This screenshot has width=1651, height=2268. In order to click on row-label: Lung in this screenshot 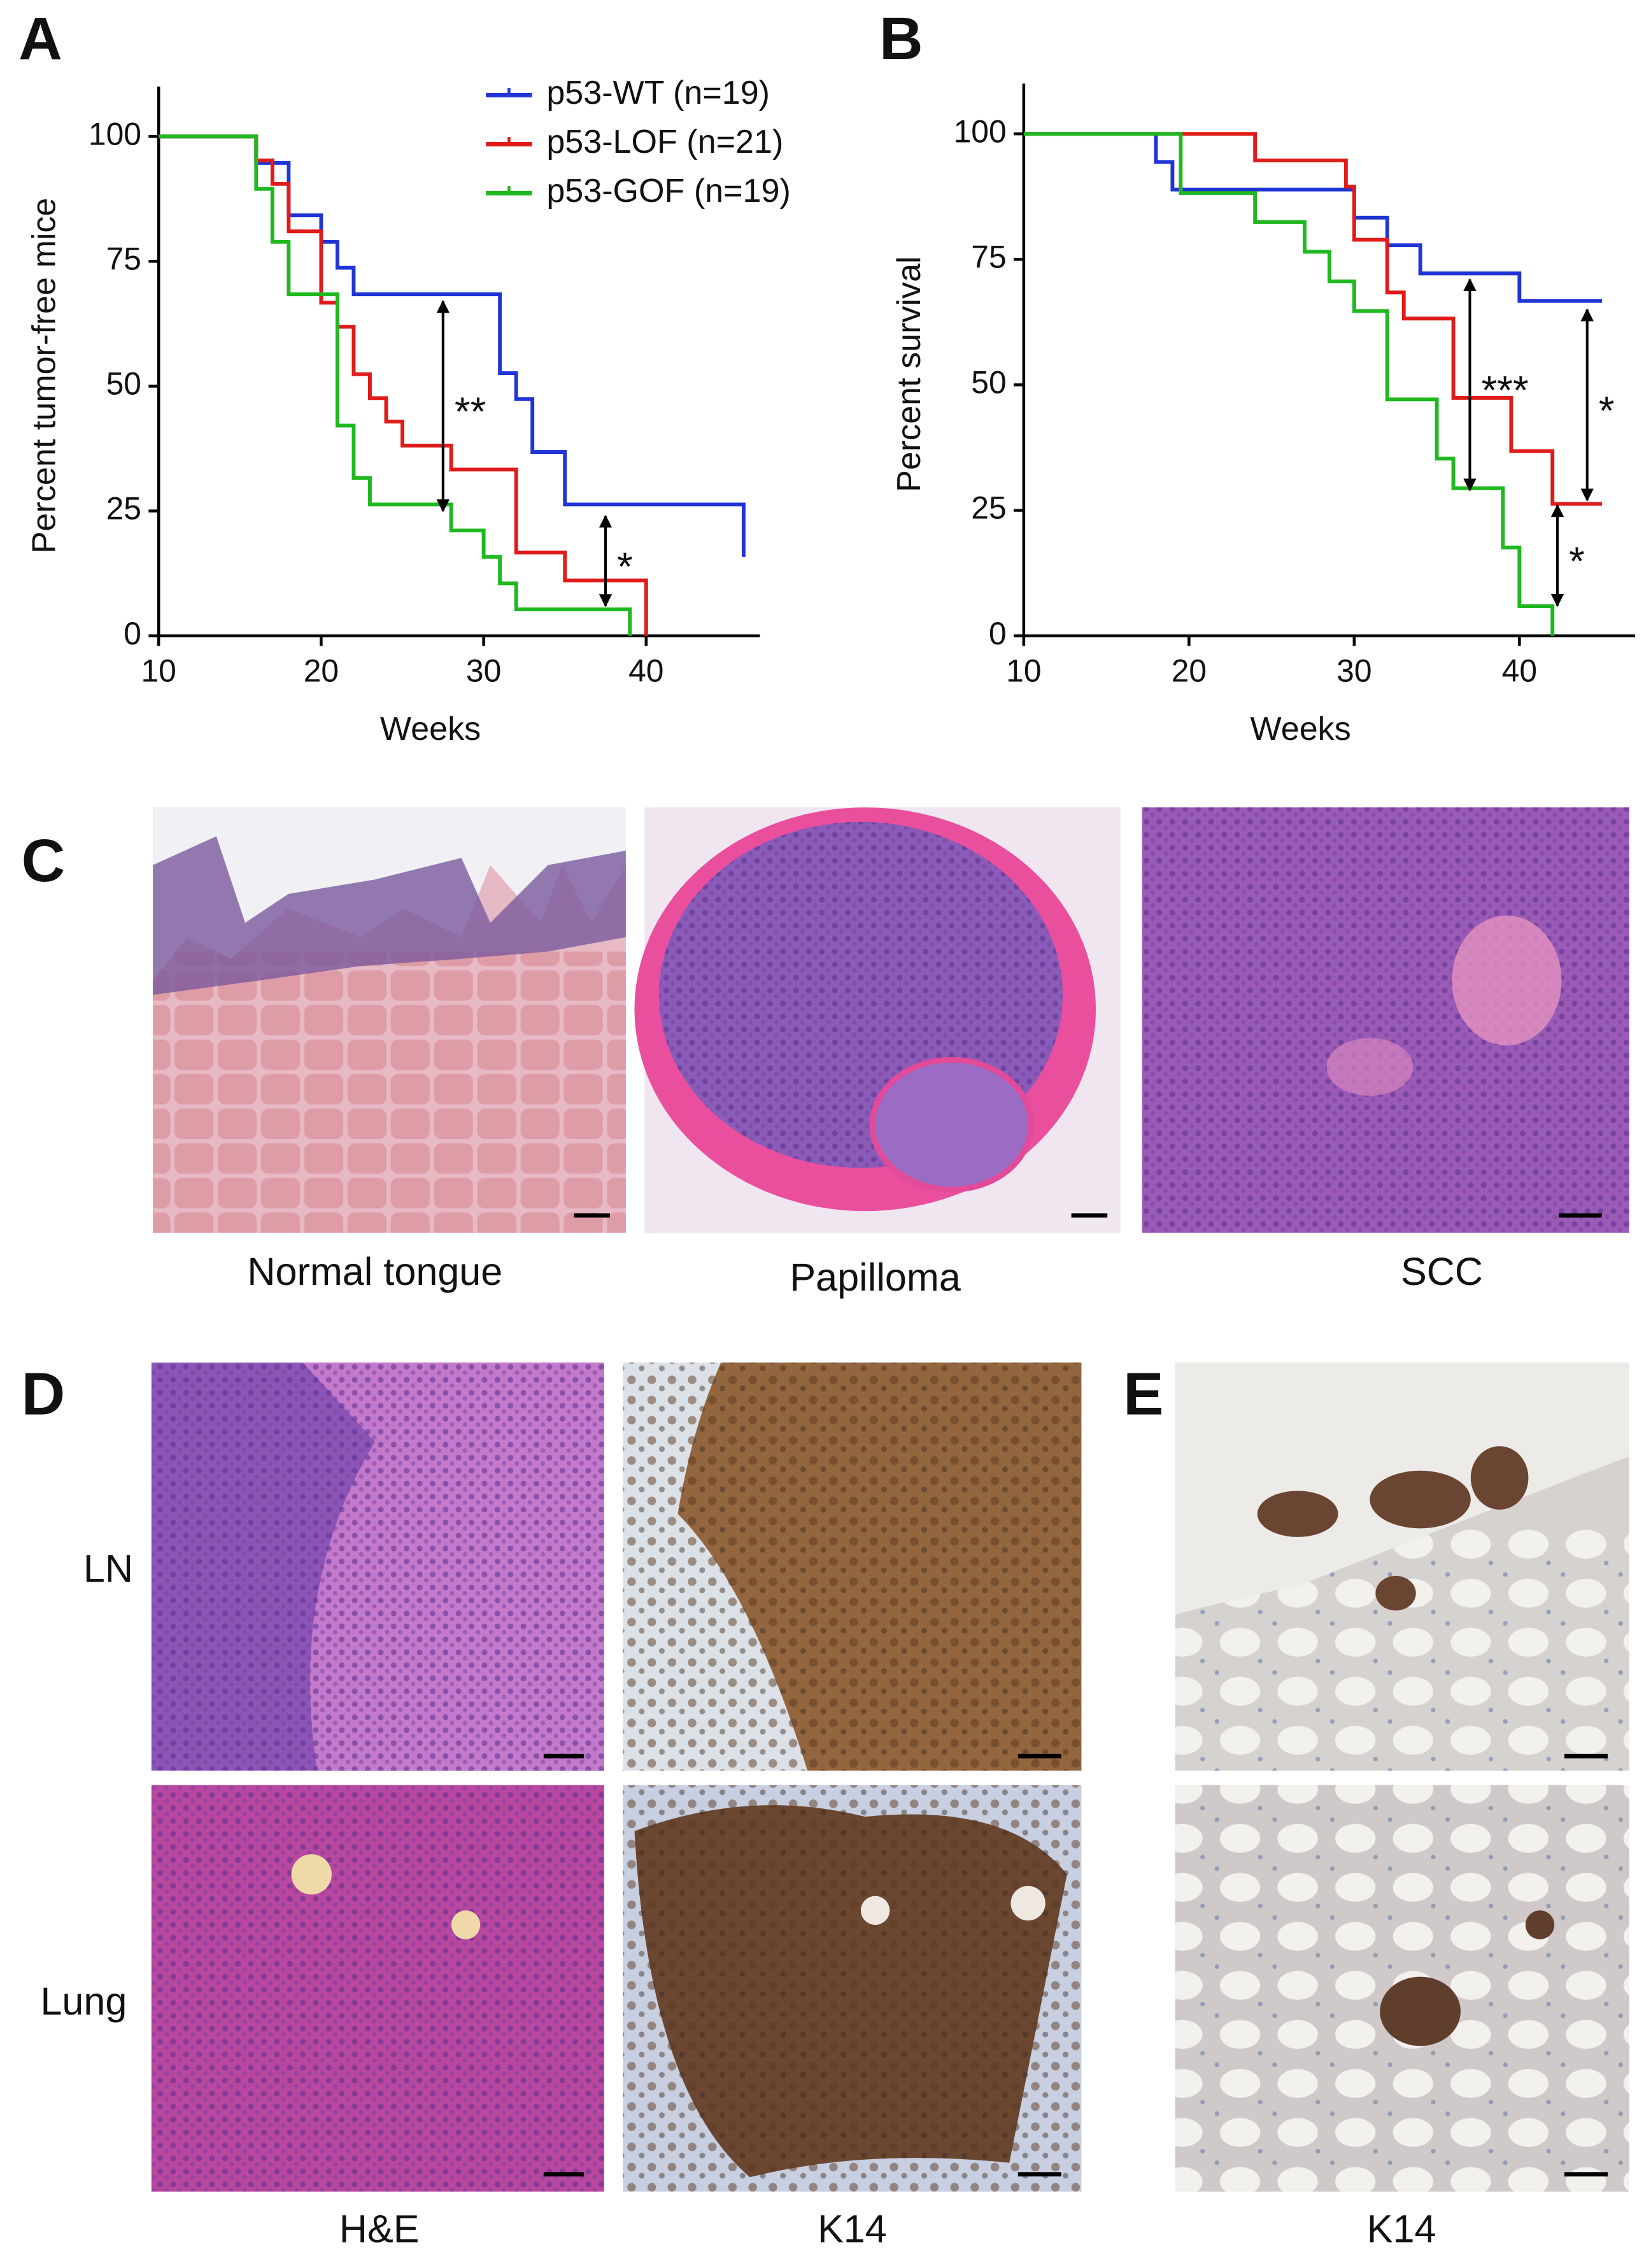, I will do `click(83, 2001)`.